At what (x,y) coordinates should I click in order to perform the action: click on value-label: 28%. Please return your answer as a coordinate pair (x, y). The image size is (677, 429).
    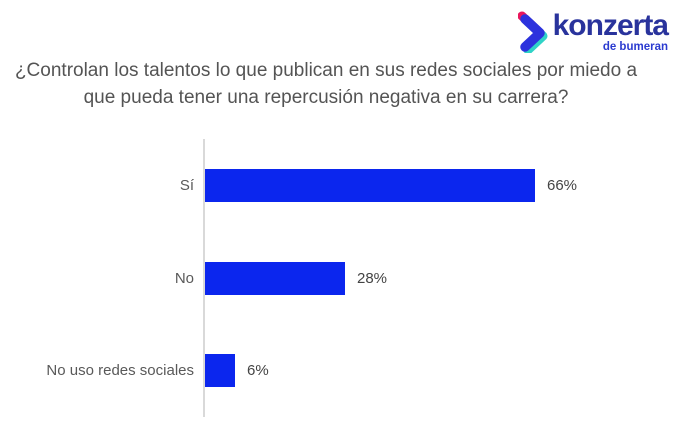
    Looking at the image, I should click on (372, 278).